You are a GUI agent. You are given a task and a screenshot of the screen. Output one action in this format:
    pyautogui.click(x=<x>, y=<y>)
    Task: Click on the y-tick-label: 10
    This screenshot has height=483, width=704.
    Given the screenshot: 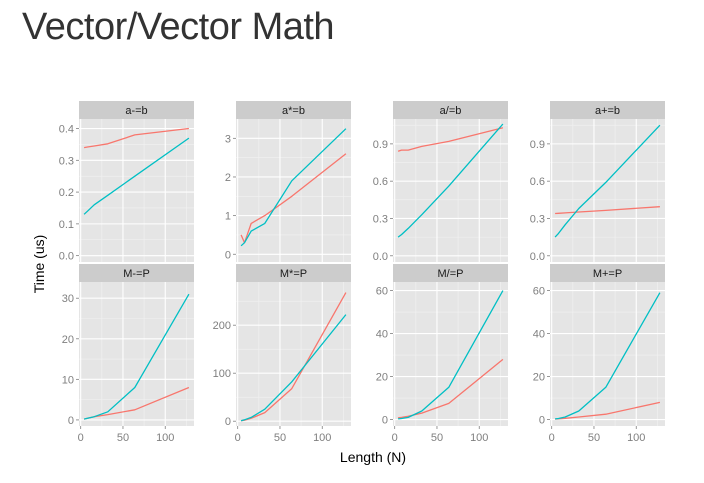 What is the action you would take?
    pyautogui.click(x=68, y=380)
    